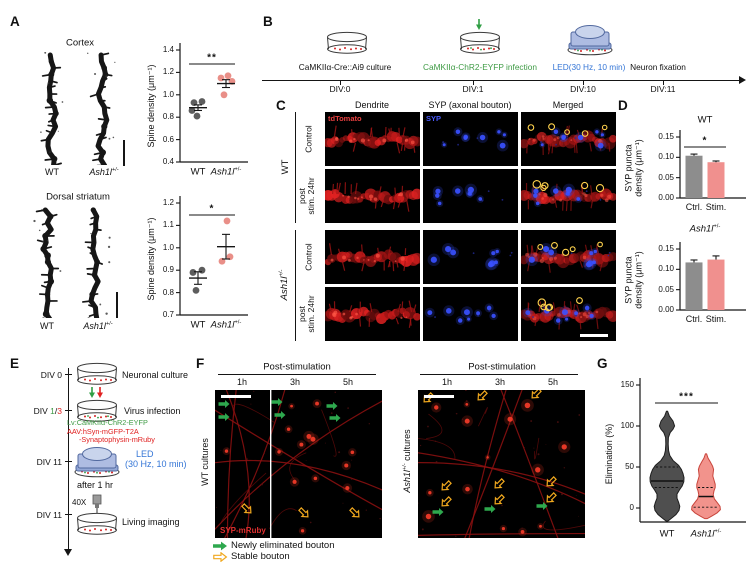  Describe the element at coordinates (705, 229) in the screenshot. I see `chart-title: Ash1l+/-` at that location.